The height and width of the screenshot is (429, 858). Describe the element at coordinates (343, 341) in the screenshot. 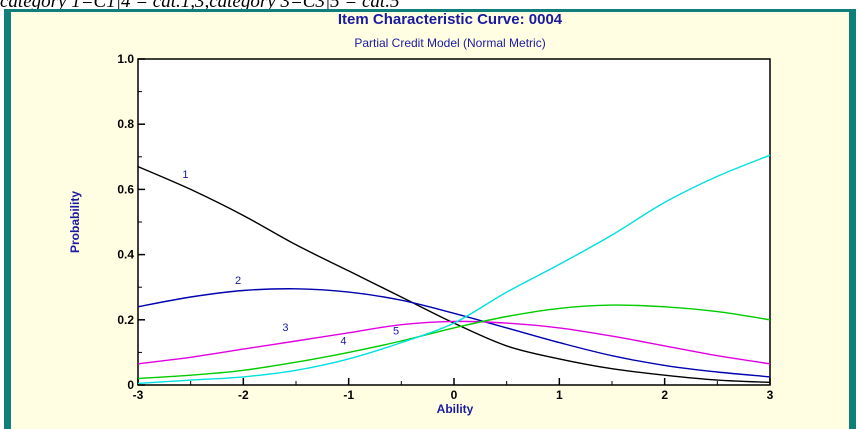

I see `curve-label-4: 4` at that location.